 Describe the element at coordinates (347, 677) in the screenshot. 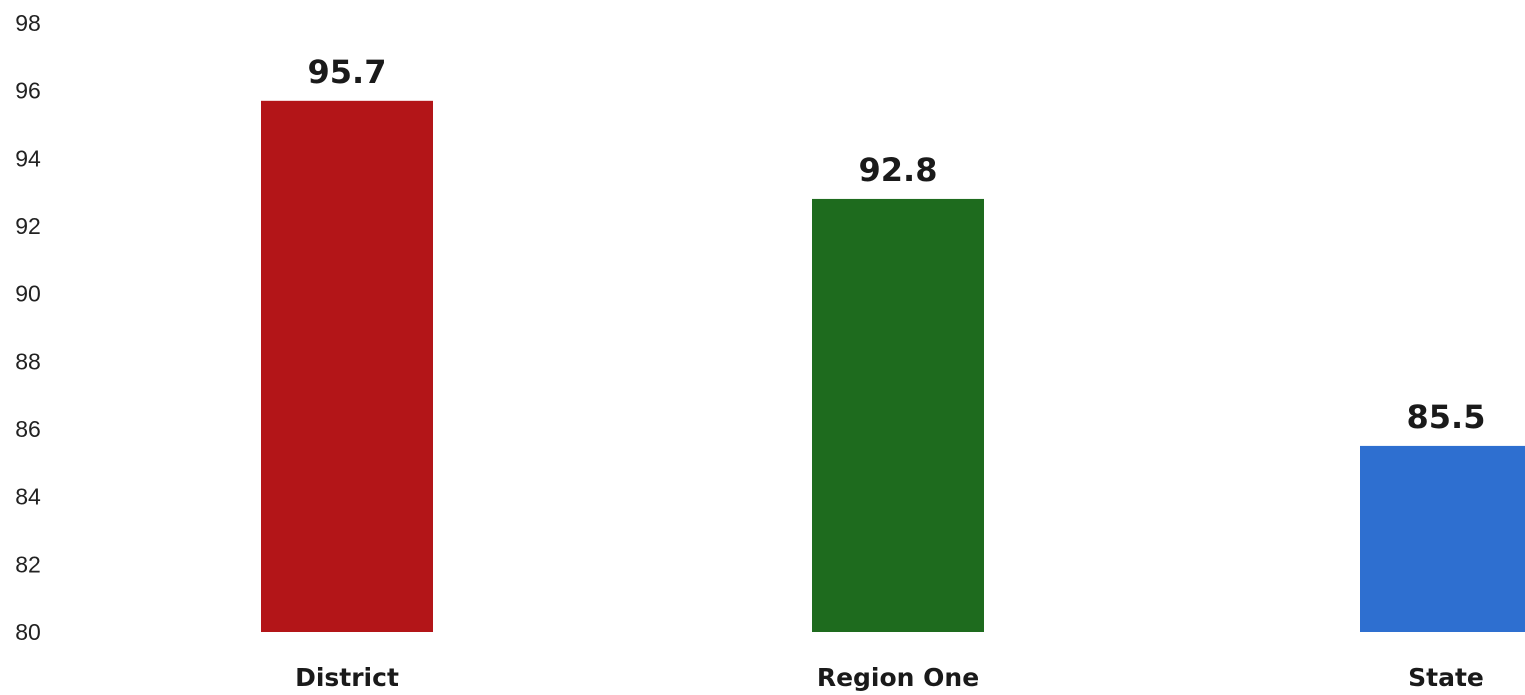

I see `category-label: District` at that location.